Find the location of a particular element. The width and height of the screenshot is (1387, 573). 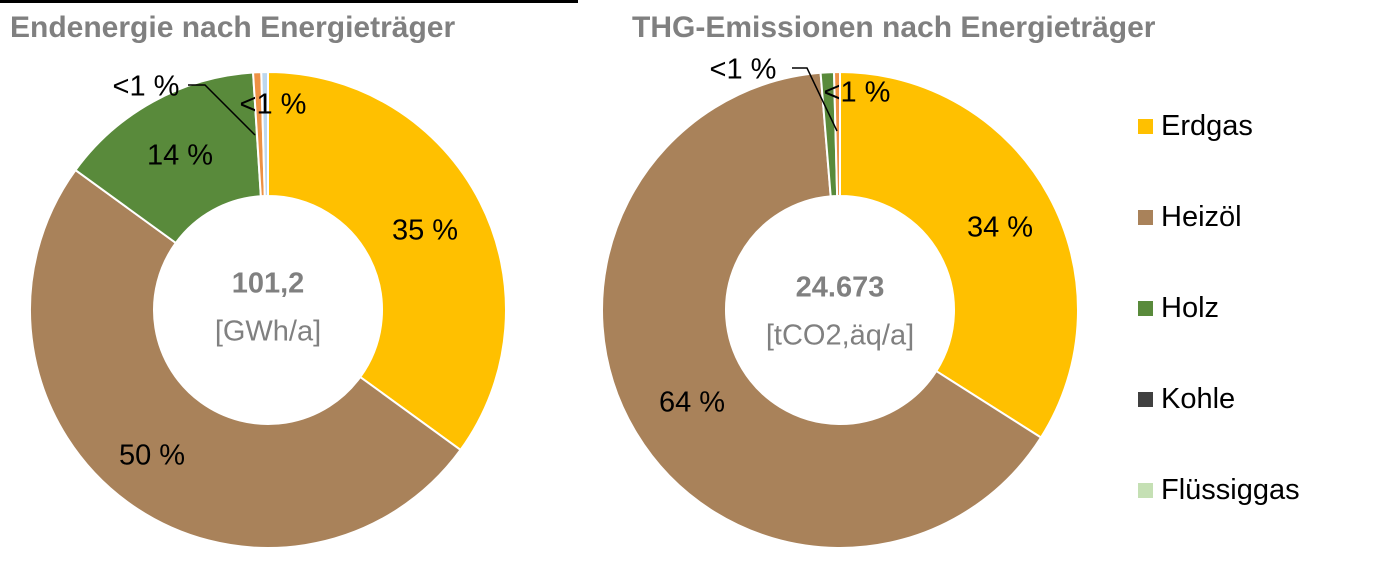

legend-swatch-fluessiggas-icon is located at coordinates (1145, 490).